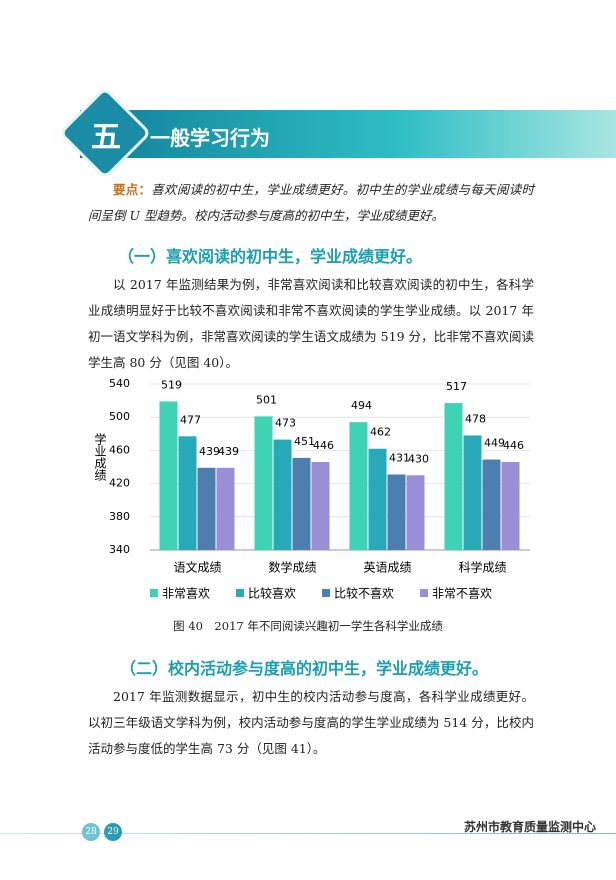  Describe the element at coordinates (171, 384) in the screenshot. I see `data-label: 519` at that location.